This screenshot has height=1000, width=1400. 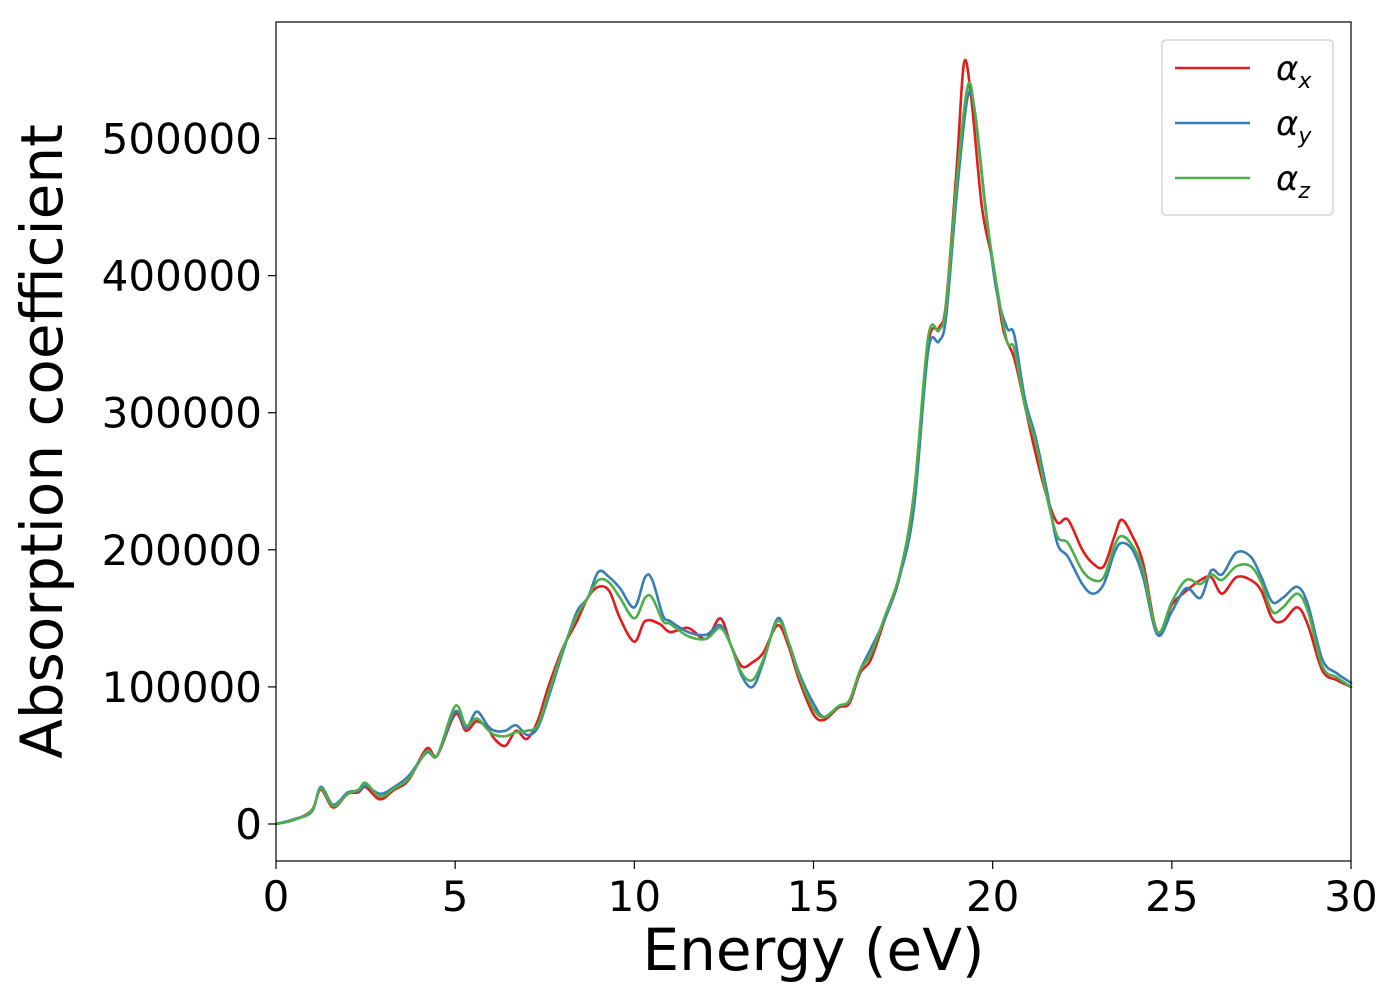 I want to click on y-tick-label: 200000, so click(x=182, y=550).